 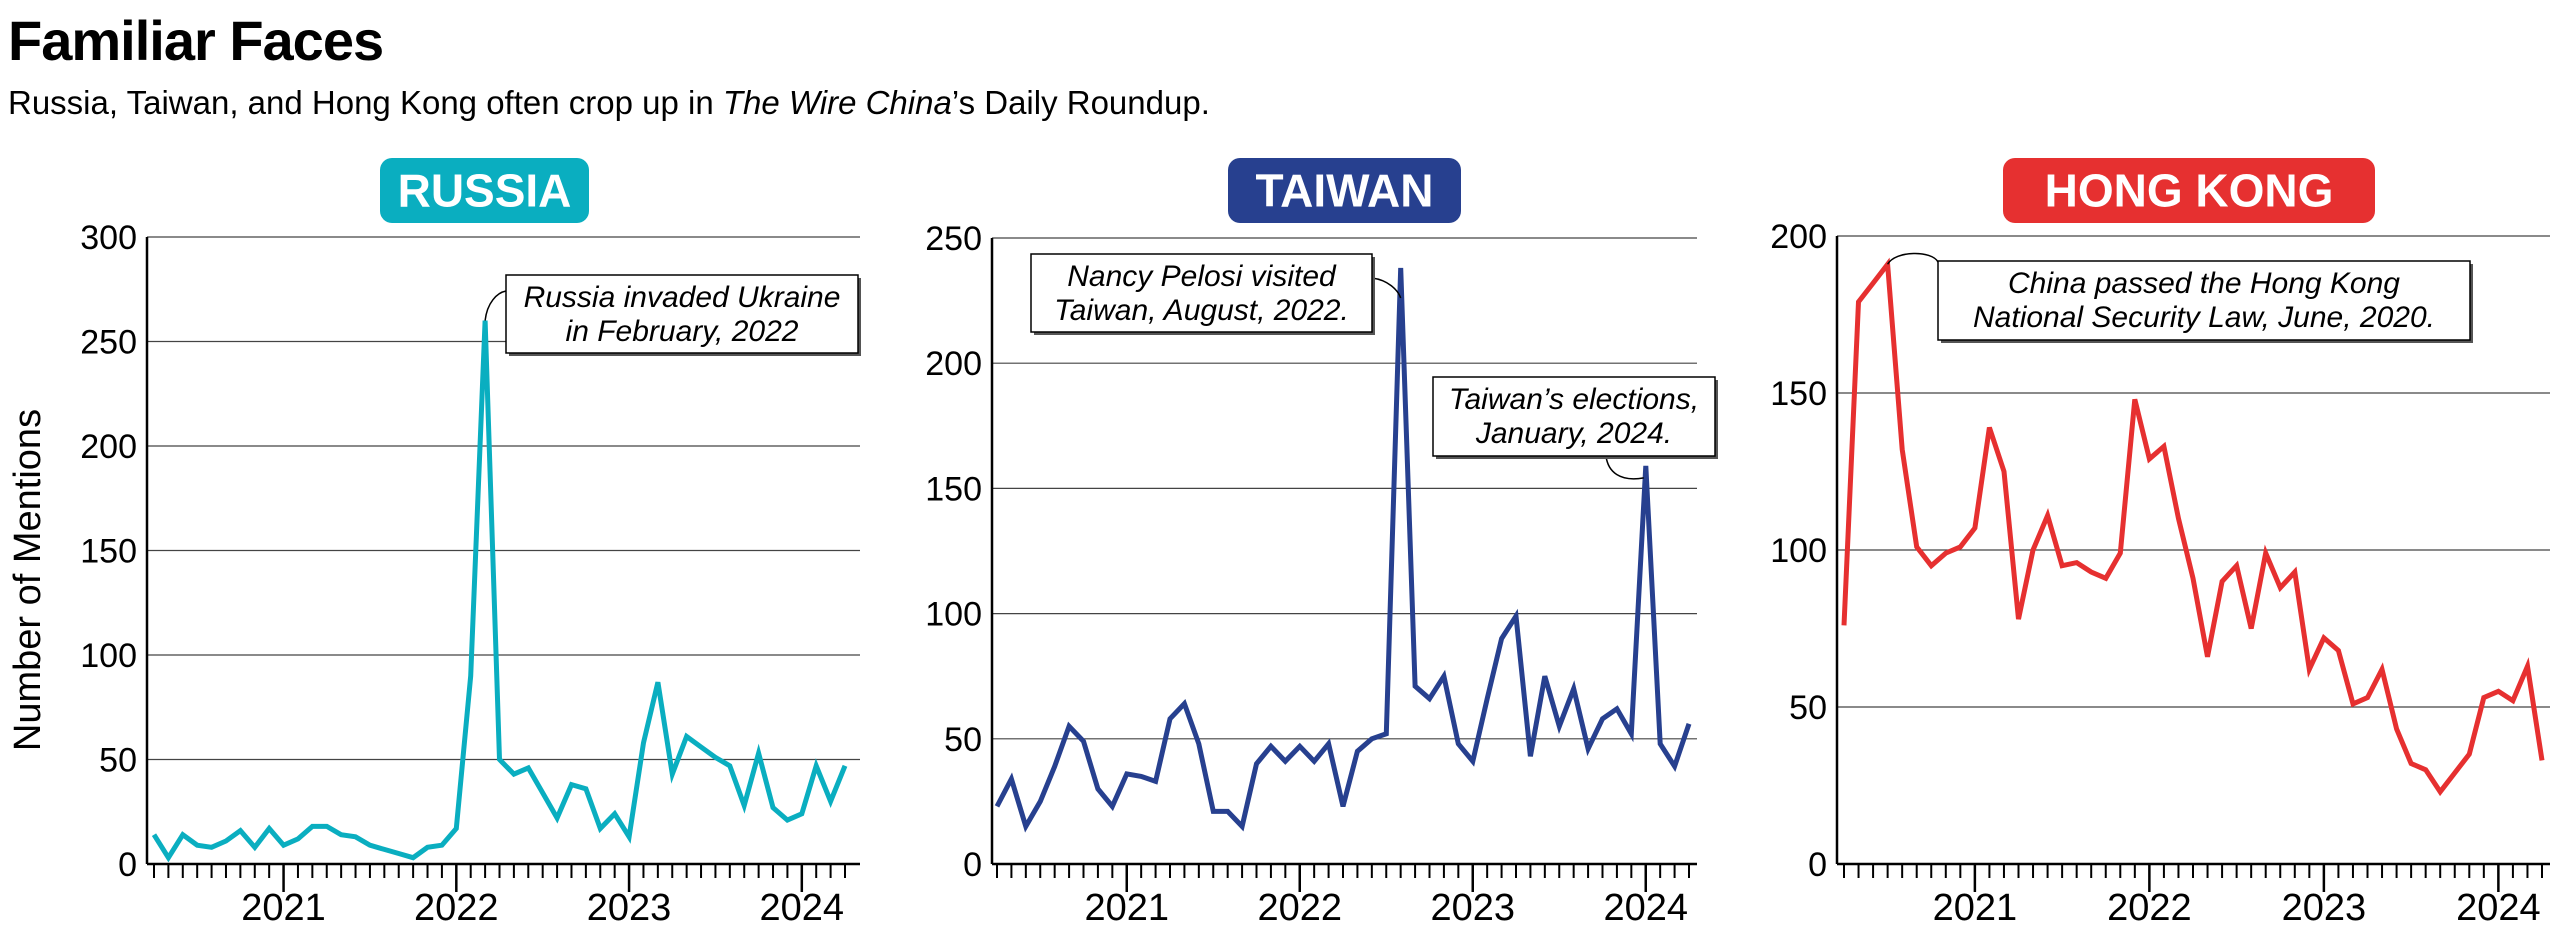 I want to click on annotation-text: Russia invaded Ukraine, so click(x=682, y=297).